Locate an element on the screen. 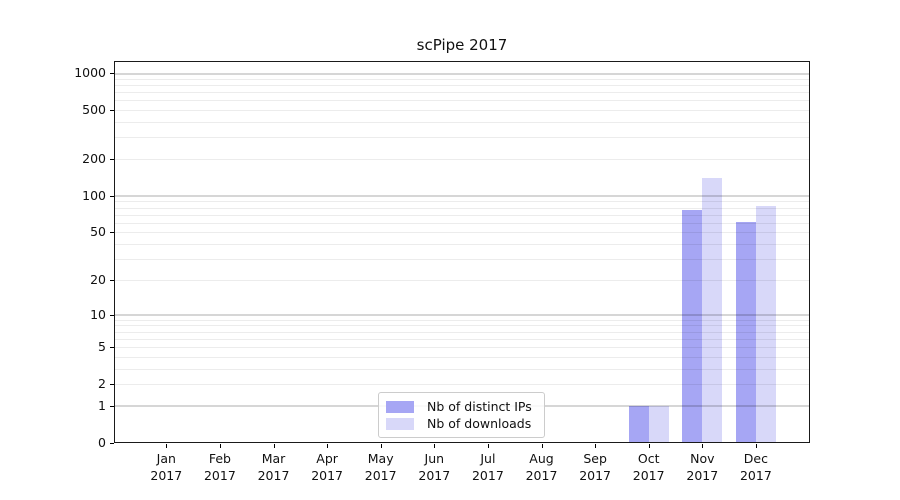 This screenshot has width=900, height=500. x-tick-label: Jul 2017 is located at coordinates (487, 467).